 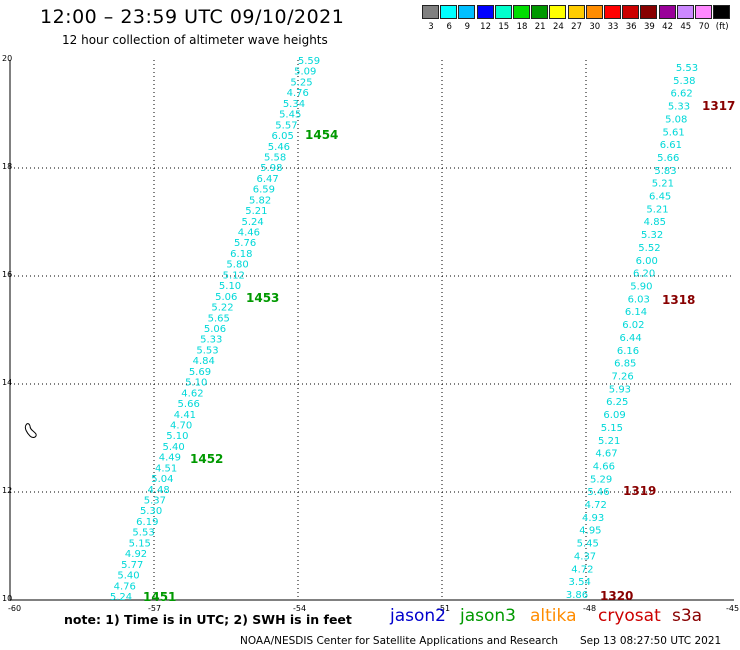 What do you see at coordinates (625, 364) in the screenshot?
I see `track2-value: 6.85` at bounding box center [625, 364].